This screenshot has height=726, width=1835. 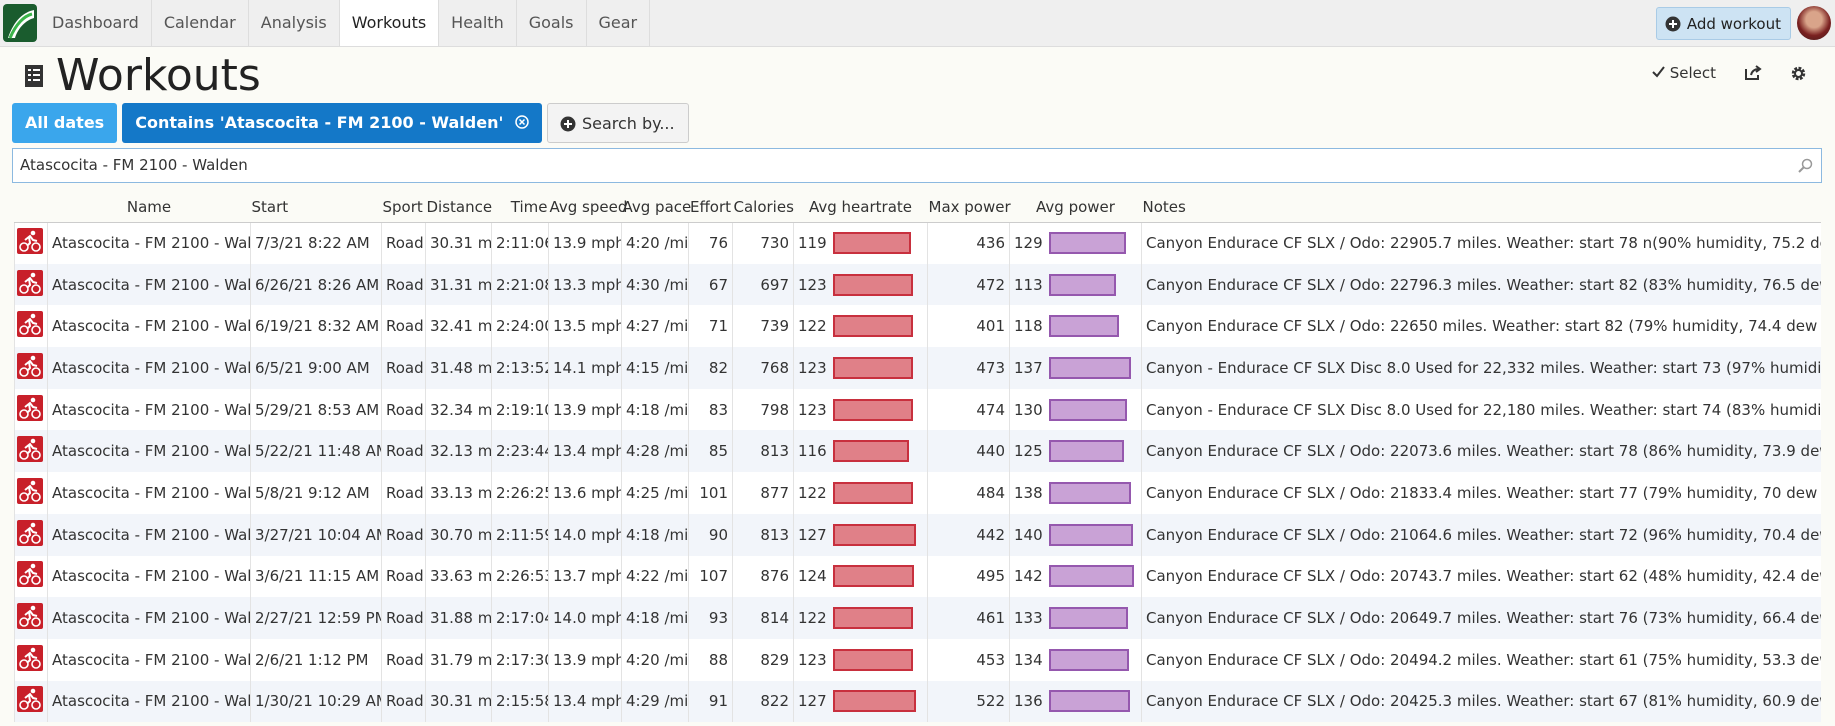 What do you see at coordinates (520, 576) in the screenshot?
I see `cell-4: 2:26:53` at bounding box center [520, 576].